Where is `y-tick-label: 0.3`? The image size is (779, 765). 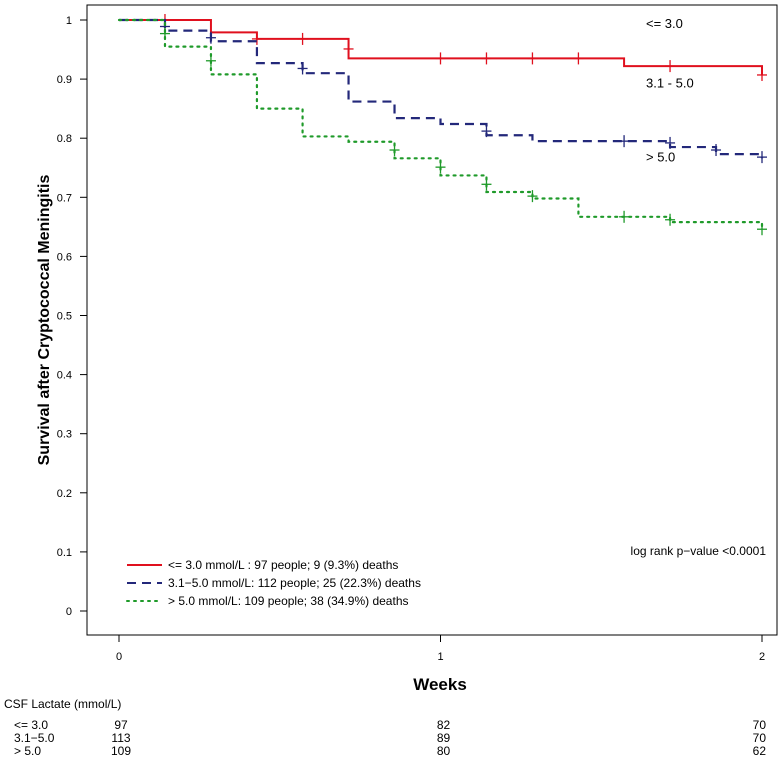
y-tick-label: 0.3 is located at coordinates (64, 435).